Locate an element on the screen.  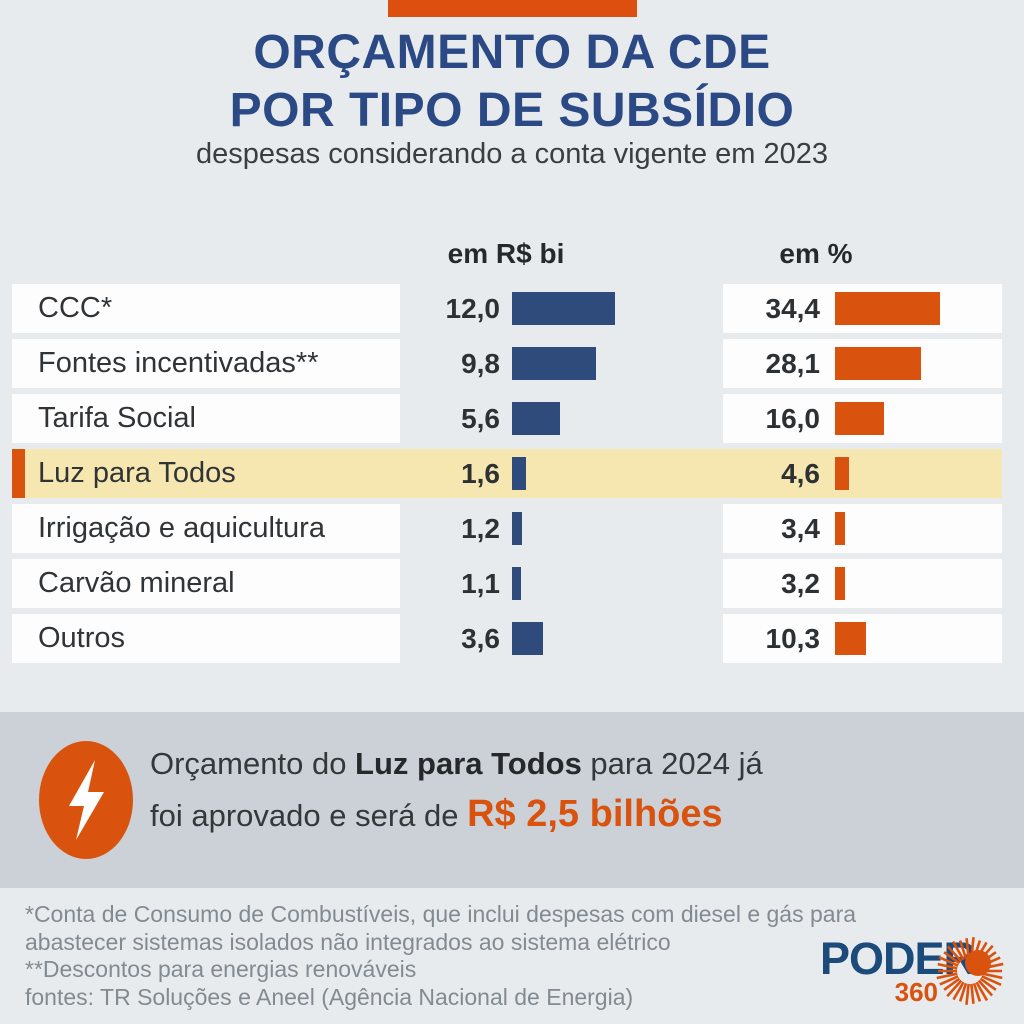
row-label: Tarifa Social is located at coordinates (117, 418).